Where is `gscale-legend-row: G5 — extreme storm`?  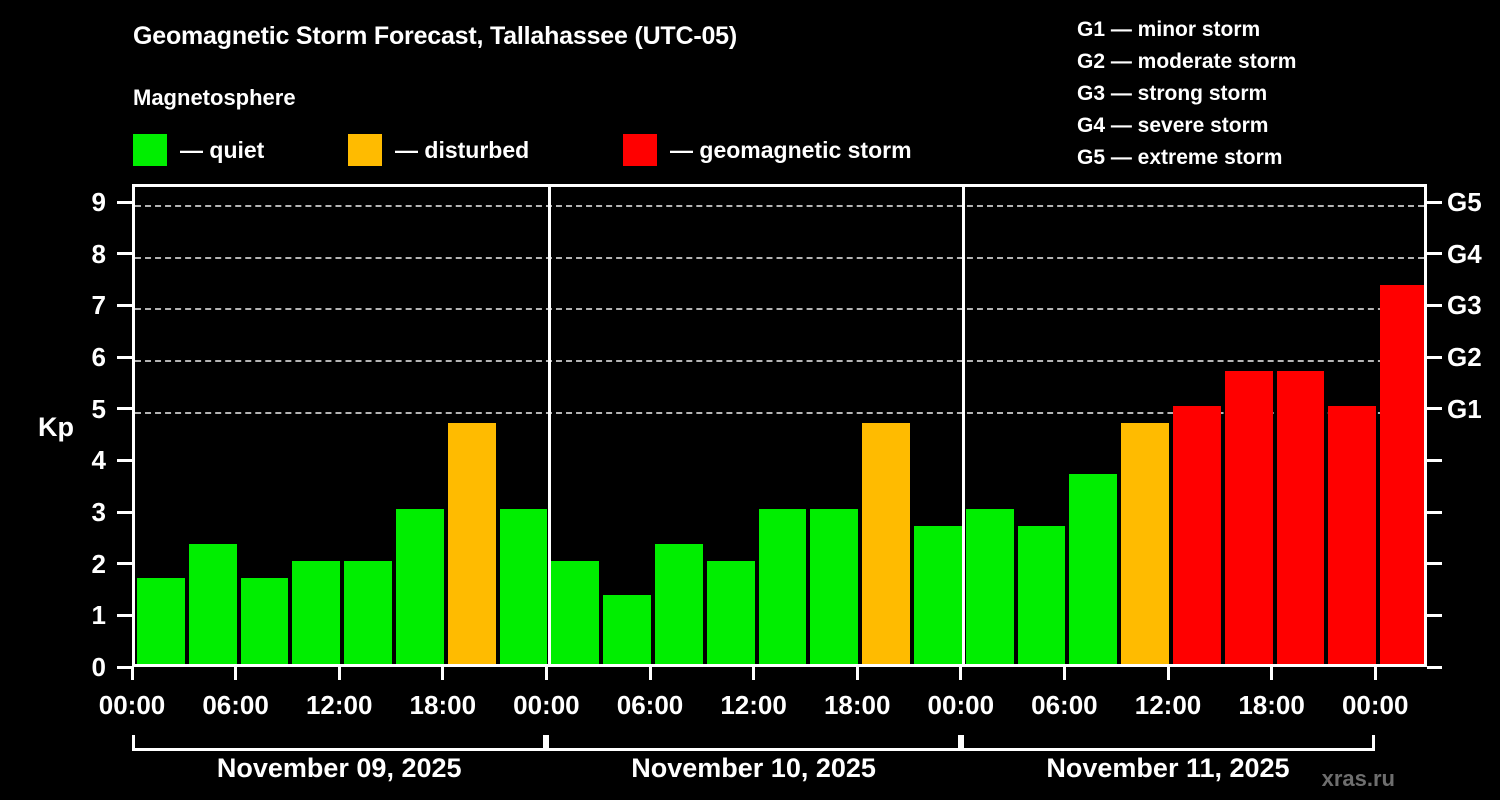
gscale-legend-row: G5 — extreme storm is located at coordinates (1180, 157).